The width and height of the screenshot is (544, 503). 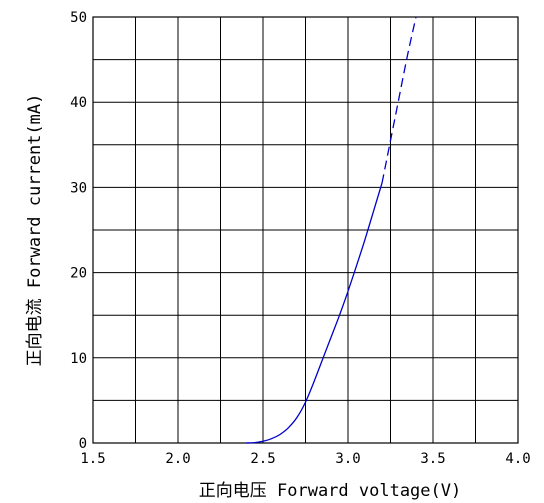 I want to click on x-tick-label: 3.0, so click(x=347, y=459).